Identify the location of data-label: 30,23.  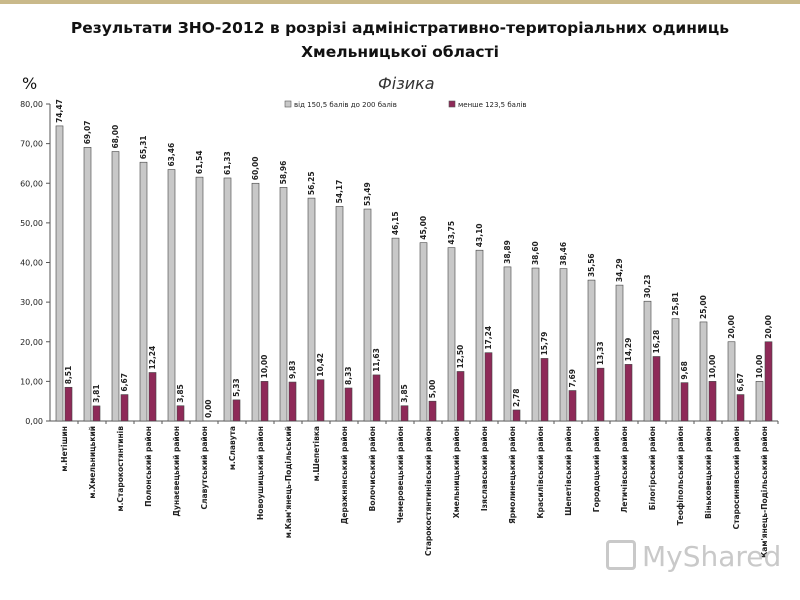
(647, 286).